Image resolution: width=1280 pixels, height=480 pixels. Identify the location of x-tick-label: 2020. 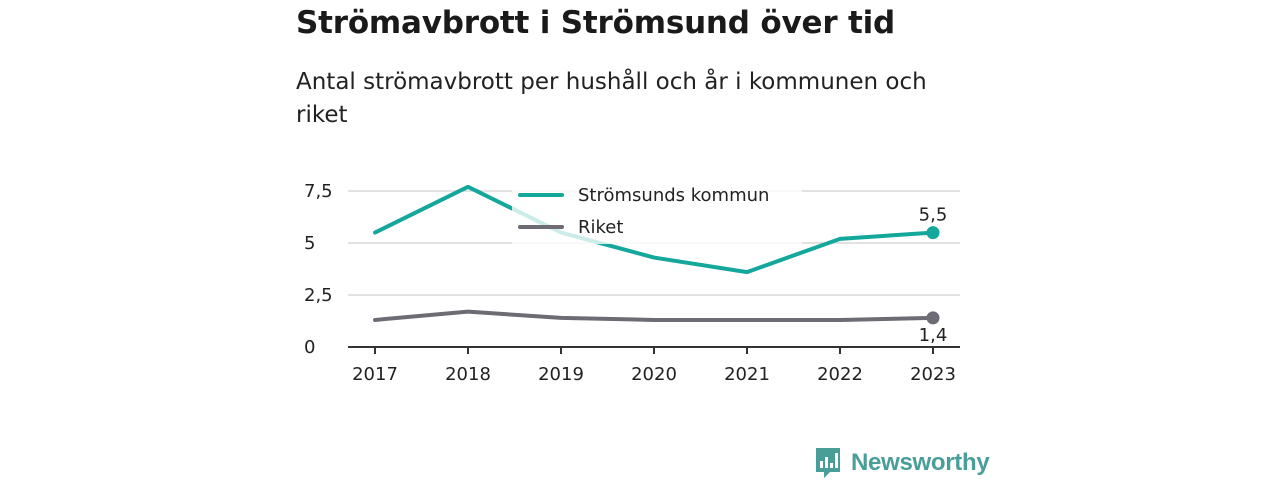
(654, 374).